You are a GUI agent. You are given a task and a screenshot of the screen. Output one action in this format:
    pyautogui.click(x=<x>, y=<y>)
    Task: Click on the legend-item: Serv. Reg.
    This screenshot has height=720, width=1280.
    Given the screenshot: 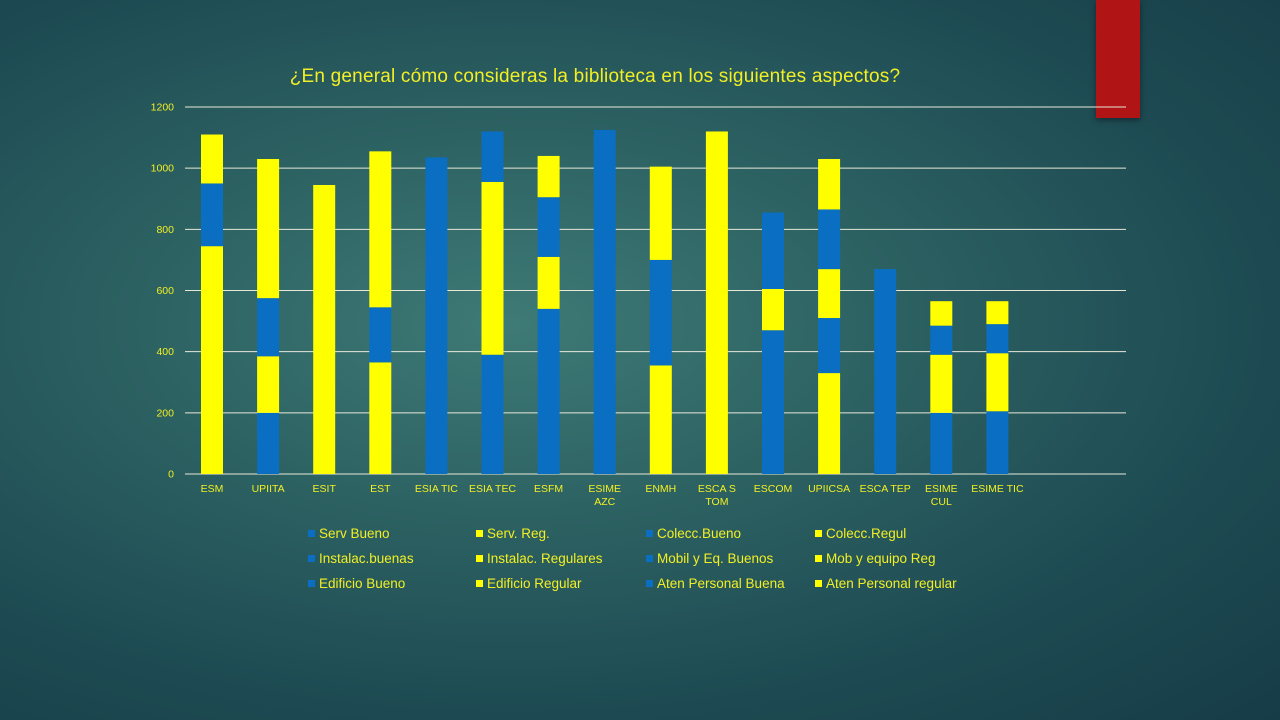 What is the action you would take?
    pyautogui.click(x=561, y=533)
    